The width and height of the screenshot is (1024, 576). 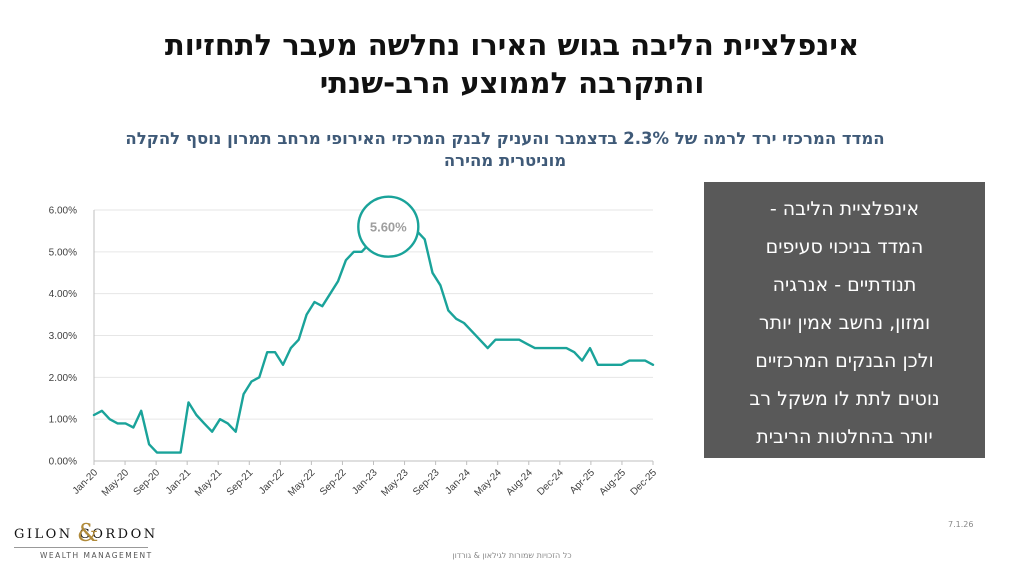 I want to click on x-tick-label: Sep-20, so click(x=147, y=482).